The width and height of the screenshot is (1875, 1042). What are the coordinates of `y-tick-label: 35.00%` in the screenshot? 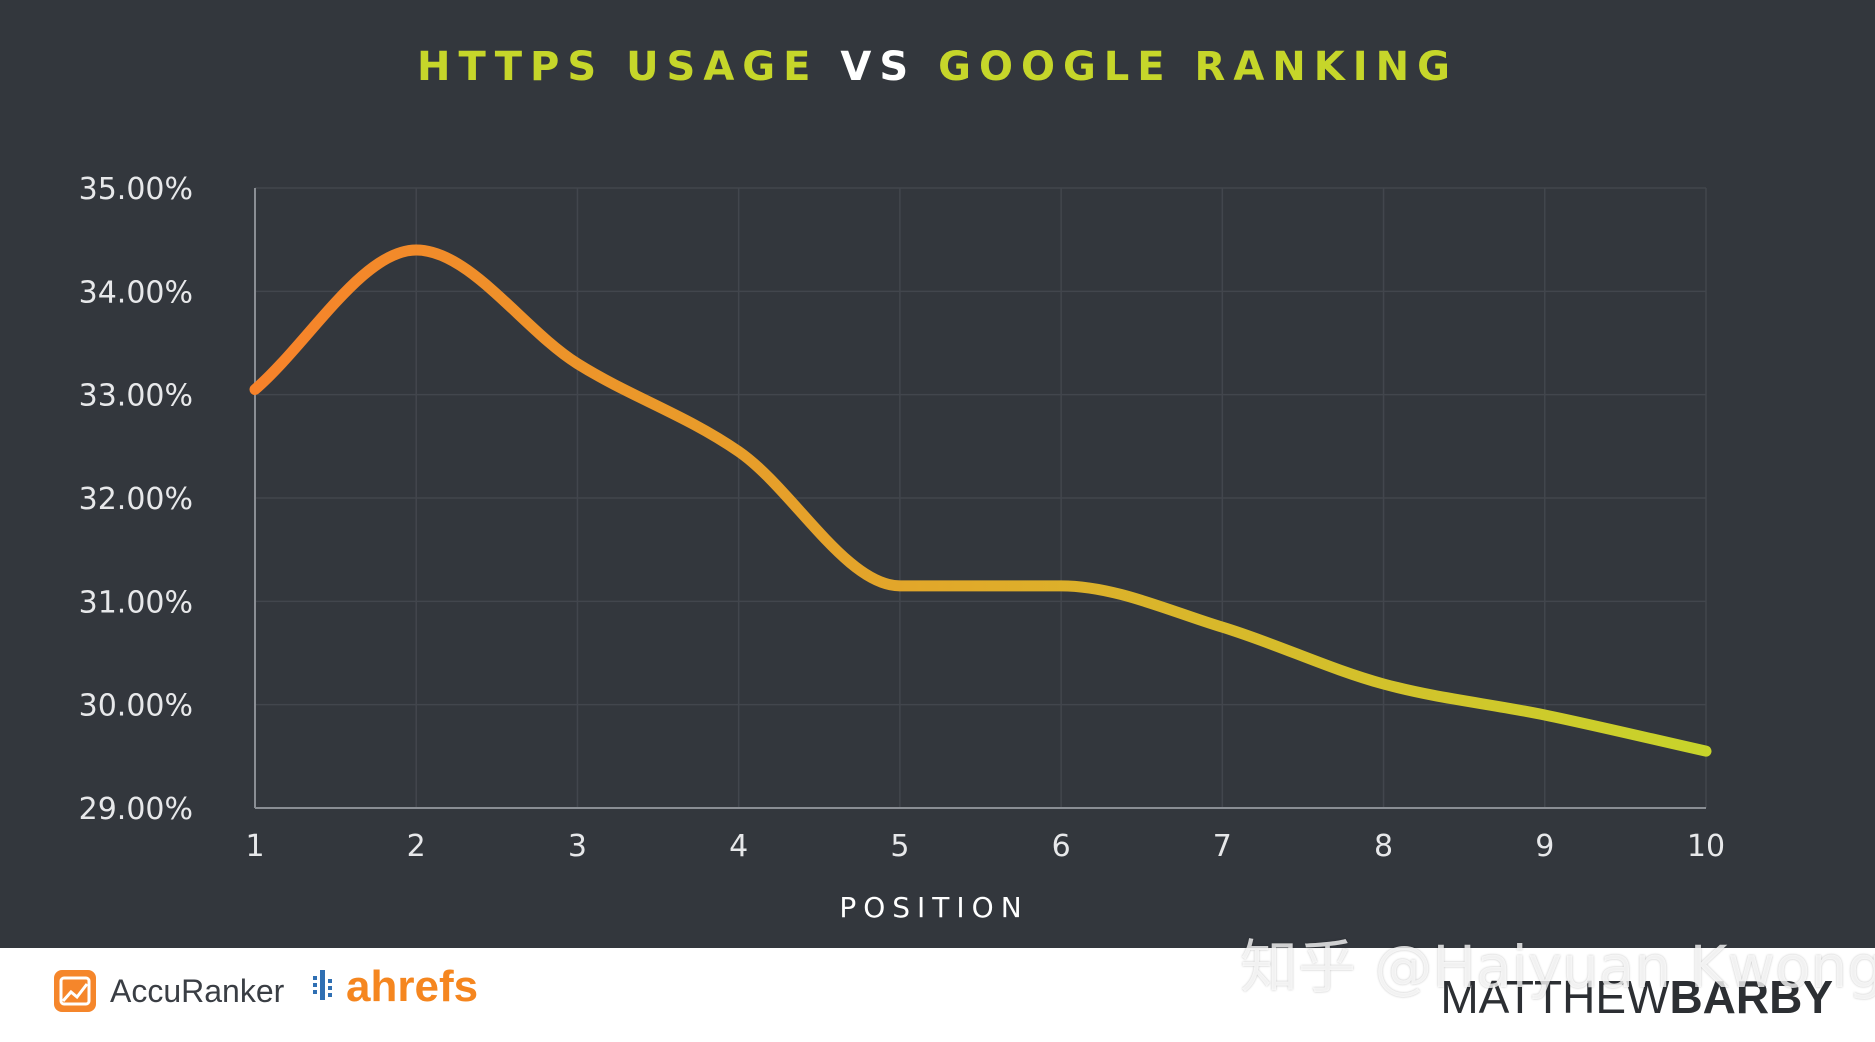 It's located at (136, 189).